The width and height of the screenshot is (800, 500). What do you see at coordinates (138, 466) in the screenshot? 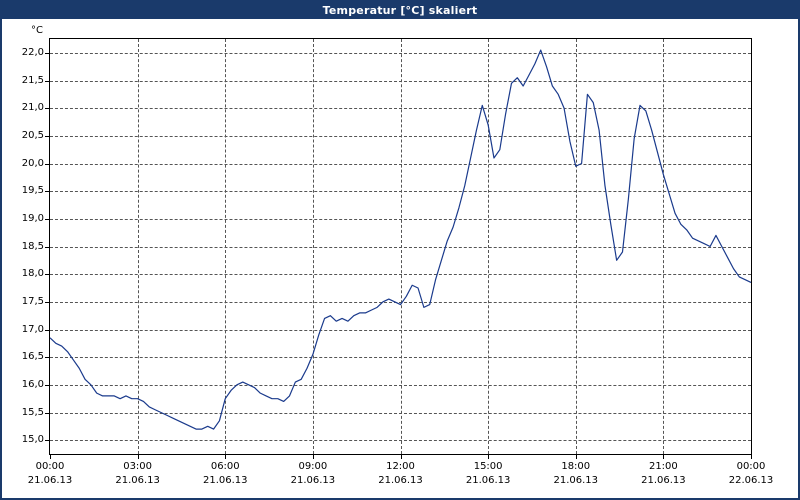
I see `x-tick-label-time: 03:00` at bounding box center [138, 466].